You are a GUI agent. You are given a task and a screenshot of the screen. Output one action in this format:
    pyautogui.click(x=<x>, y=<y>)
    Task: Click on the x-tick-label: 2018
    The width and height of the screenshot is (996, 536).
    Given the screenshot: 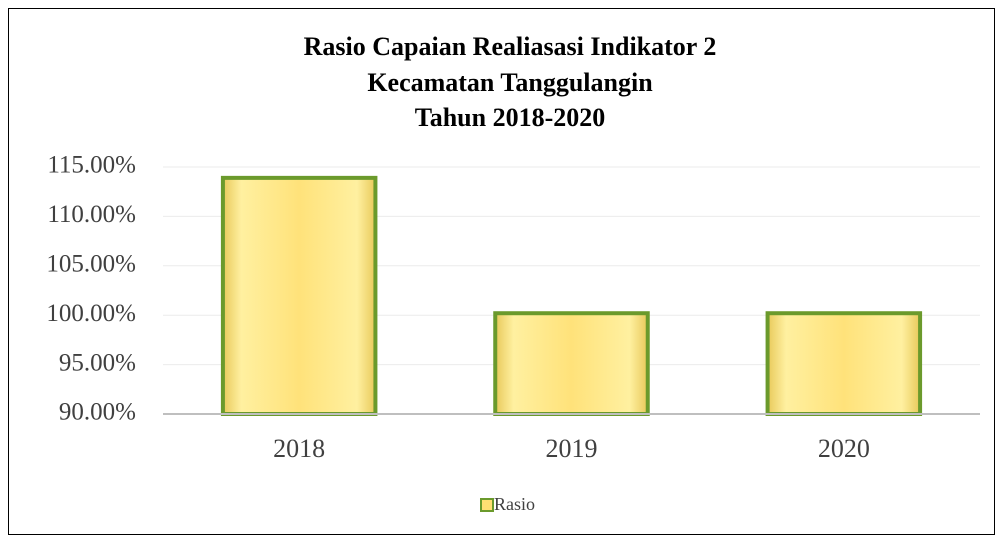 What is the action you would take?
    pyautogui.click(x=299, y=448)
    